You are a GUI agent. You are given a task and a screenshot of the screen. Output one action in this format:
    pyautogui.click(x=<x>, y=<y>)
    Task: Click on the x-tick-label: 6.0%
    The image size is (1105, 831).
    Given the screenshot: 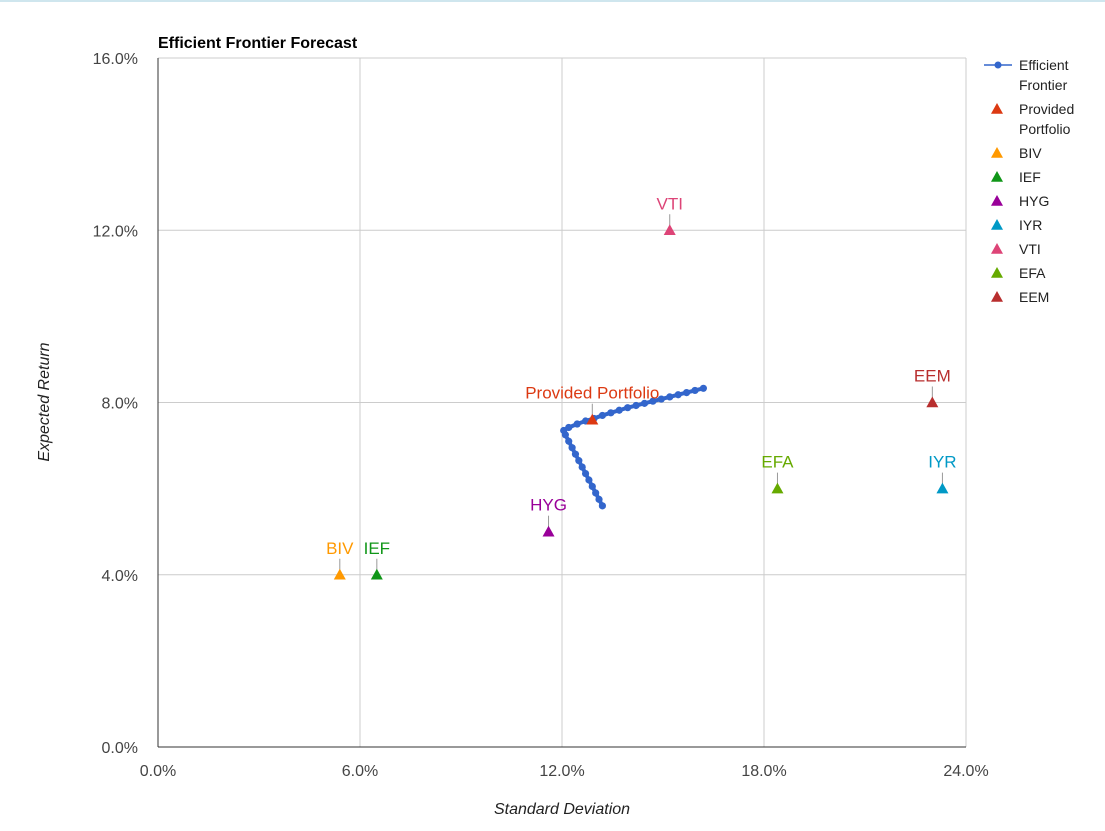 What is the action you would take?
    pyautogui.click(x=360, y=771)
    